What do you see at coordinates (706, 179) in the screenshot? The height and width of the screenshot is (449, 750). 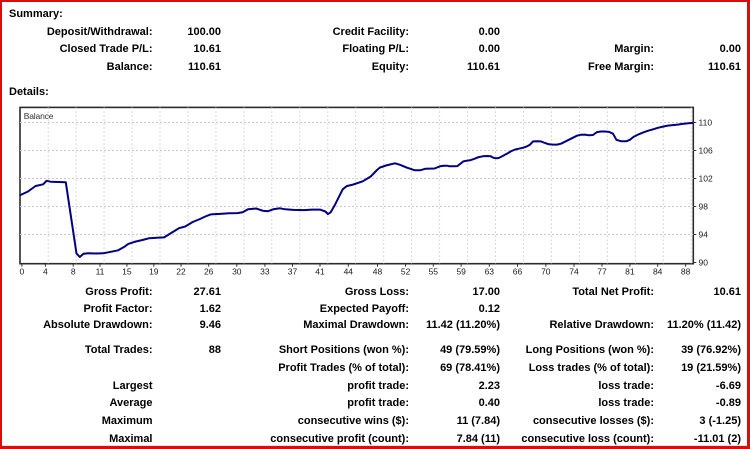 I see `svg-text: 102` at bounding box center [706, 179].